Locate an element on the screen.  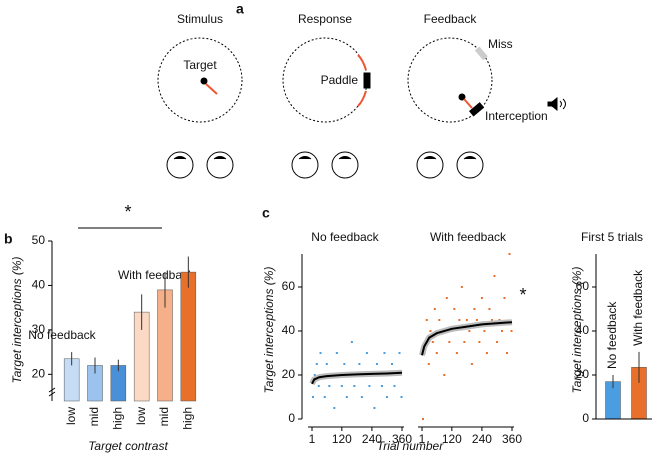
y-tick-label: 30 is located at coordinates (39, 329).